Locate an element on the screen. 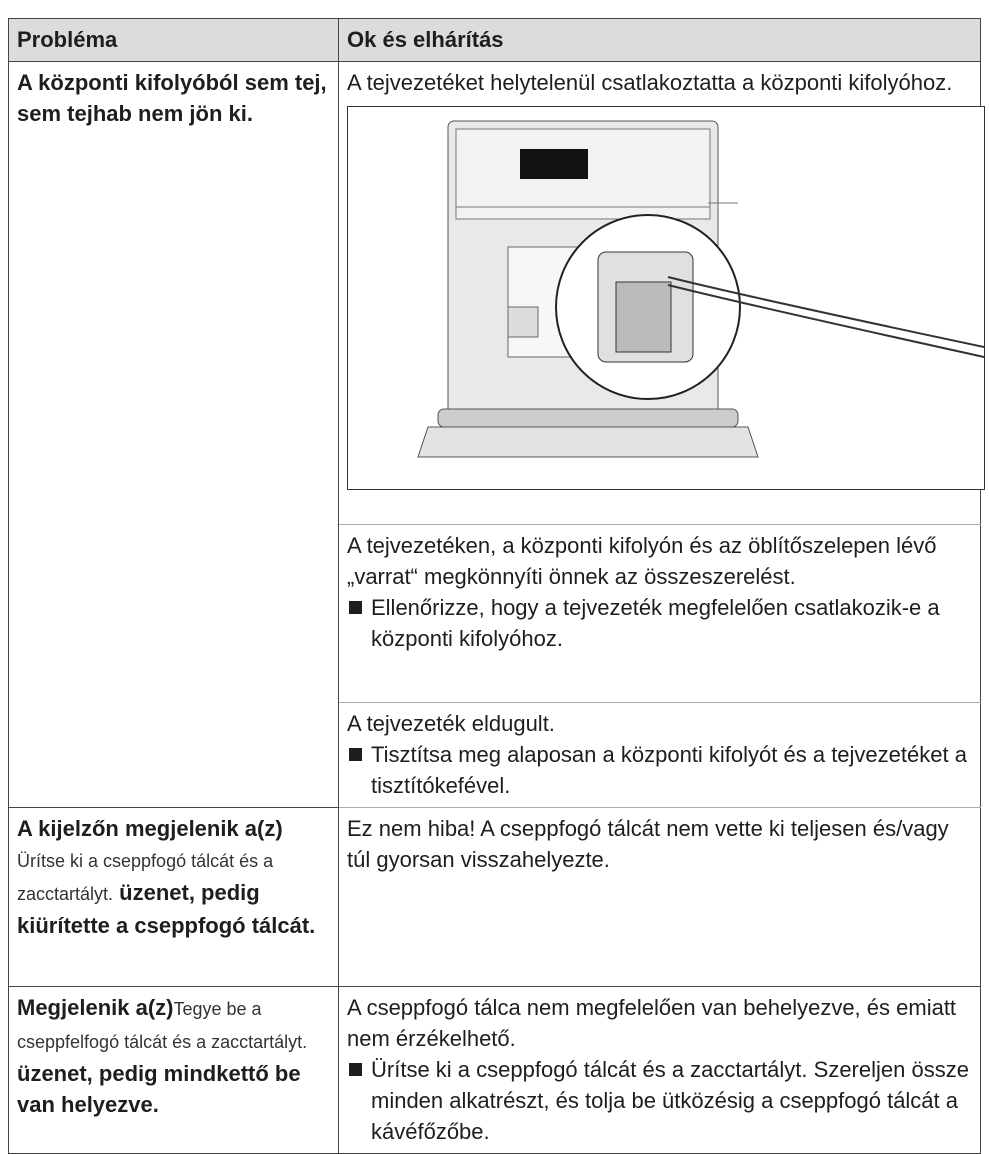 Image resolution: width=989 pixels, height=1154 pixels. problem-text: A kijelzőn megjelenik a(z) is located at coordinates (150, 828).